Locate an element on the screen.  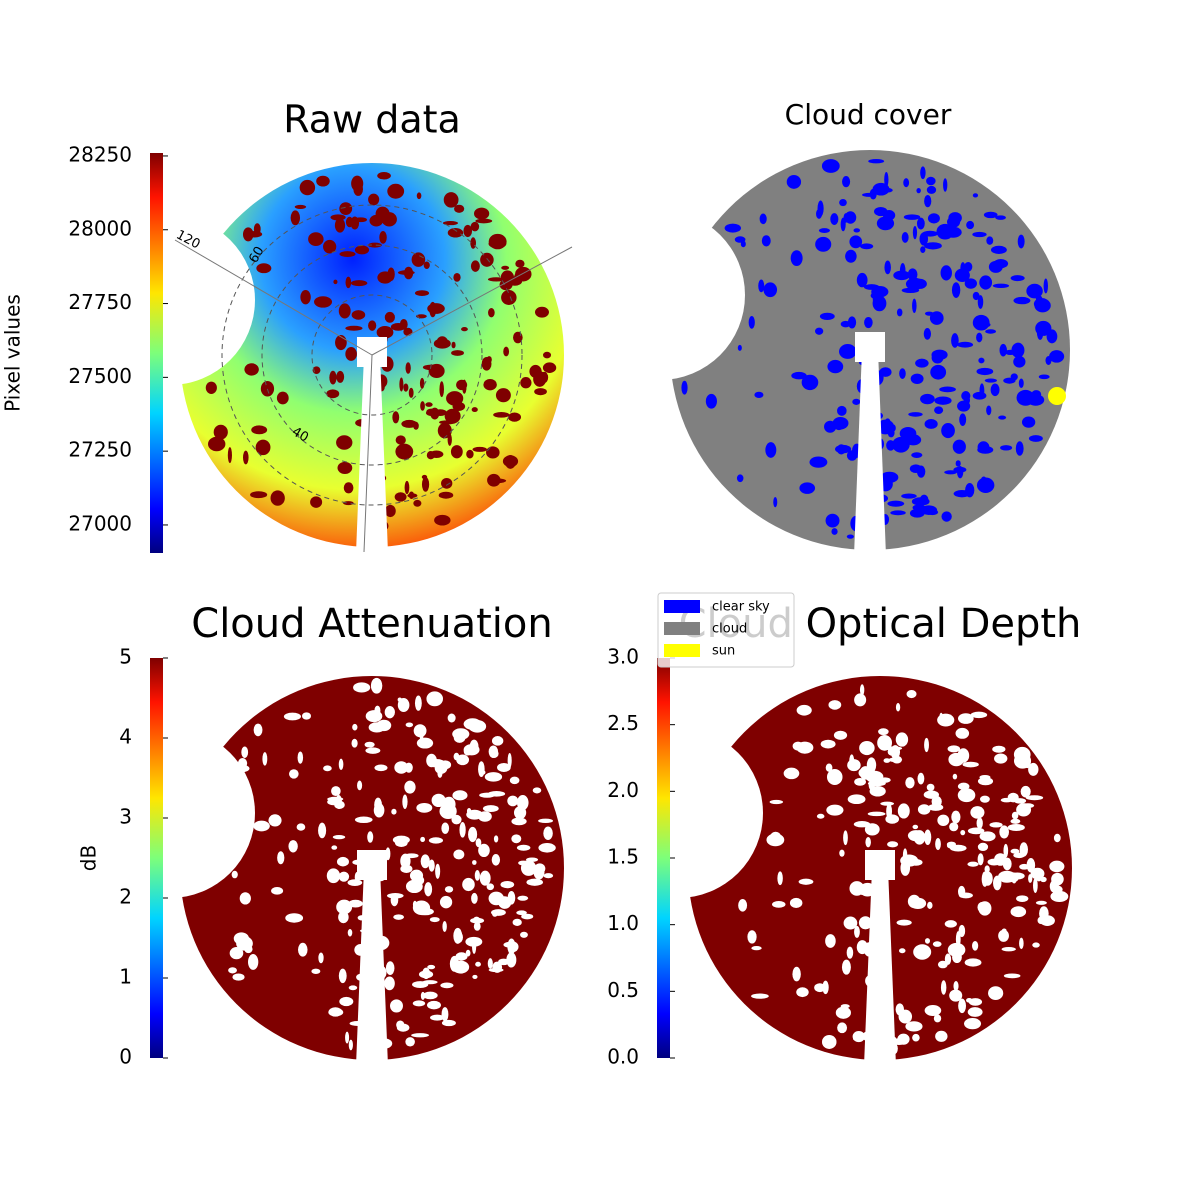
polar-label: 40 is located at coordinates (300, 434).